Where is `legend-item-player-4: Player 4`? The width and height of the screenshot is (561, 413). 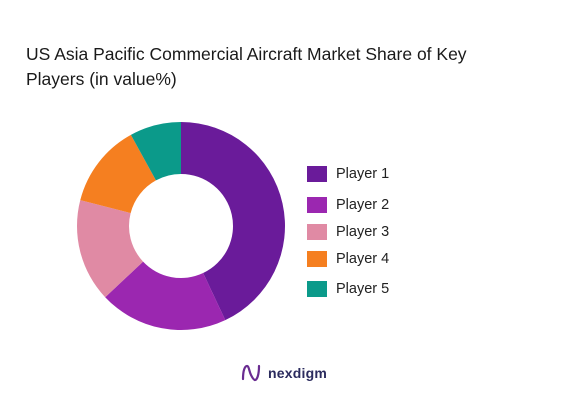 legend-item-player-4: Player 4 is located at coordinates (348, 259).